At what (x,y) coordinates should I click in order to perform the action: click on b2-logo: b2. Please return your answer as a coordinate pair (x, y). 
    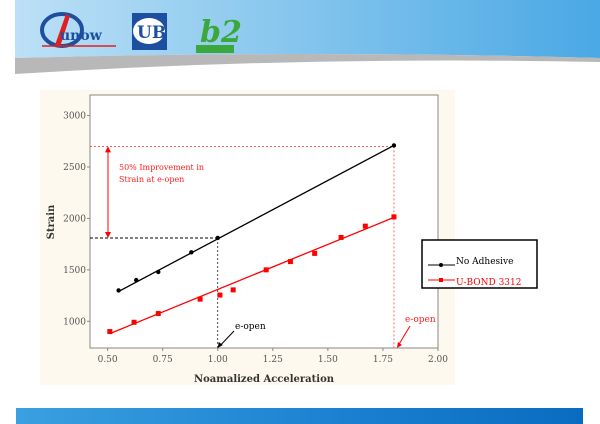
    Looking at the image, I should click on (219, 34).